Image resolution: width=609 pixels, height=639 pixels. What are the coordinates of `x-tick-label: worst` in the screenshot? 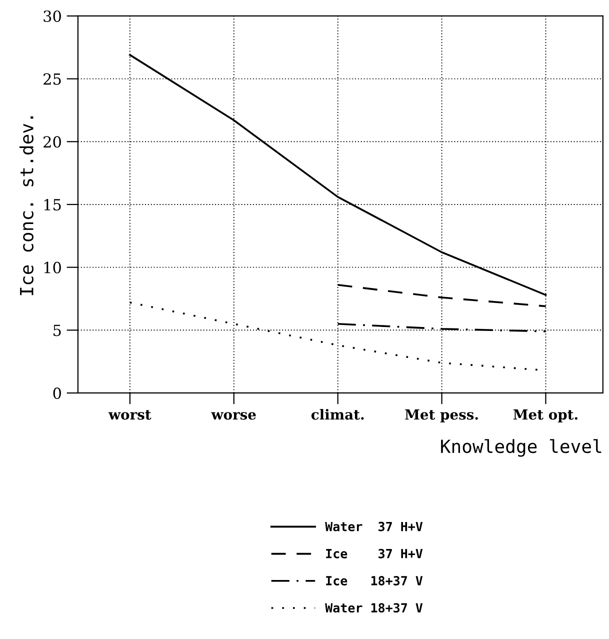 It's located at (130, 415).